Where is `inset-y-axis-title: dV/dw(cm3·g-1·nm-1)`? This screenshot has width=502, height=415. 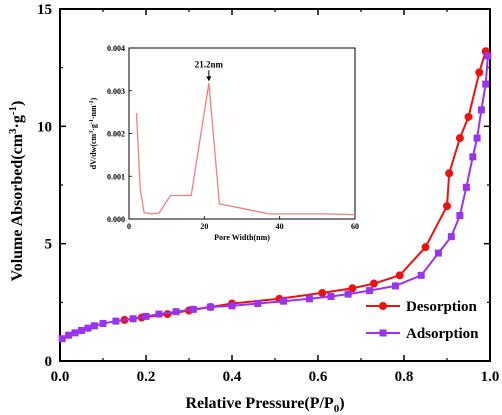 inset-y-axis-title: dV/dw(cm3·g-1·nm-1) is located at coordinates (93, 133).